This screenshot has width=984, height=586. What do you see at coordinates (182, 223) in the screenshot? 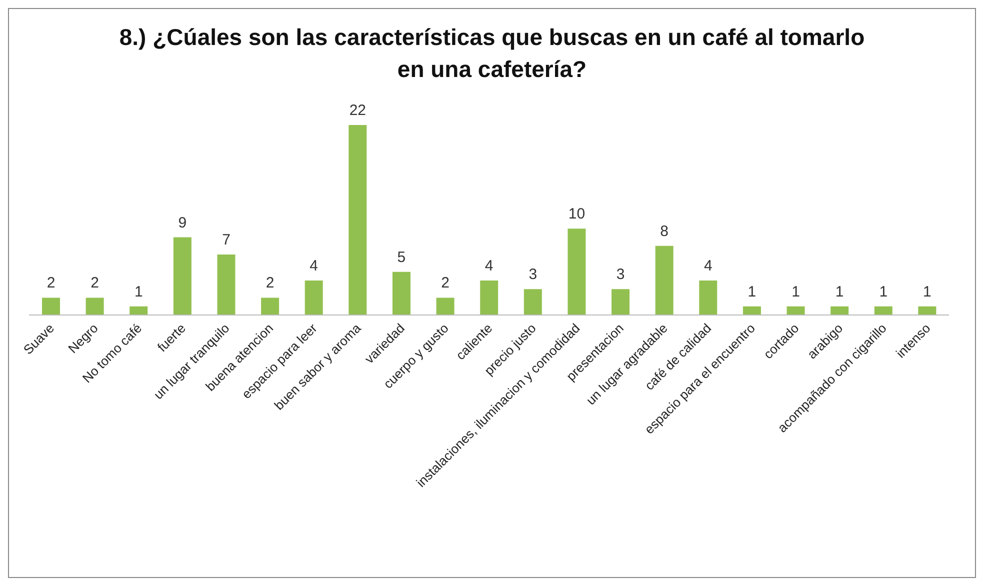
I see `data-label: 9` at bounding box center [182, 223].